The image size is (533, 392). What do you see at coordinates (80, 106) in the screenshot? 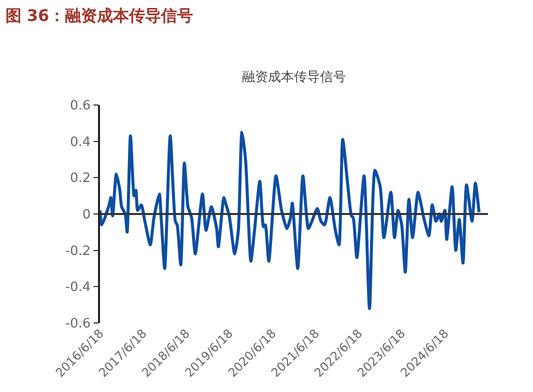
I see `y-tick-label: 0.6` at bounding box center [80, 106].